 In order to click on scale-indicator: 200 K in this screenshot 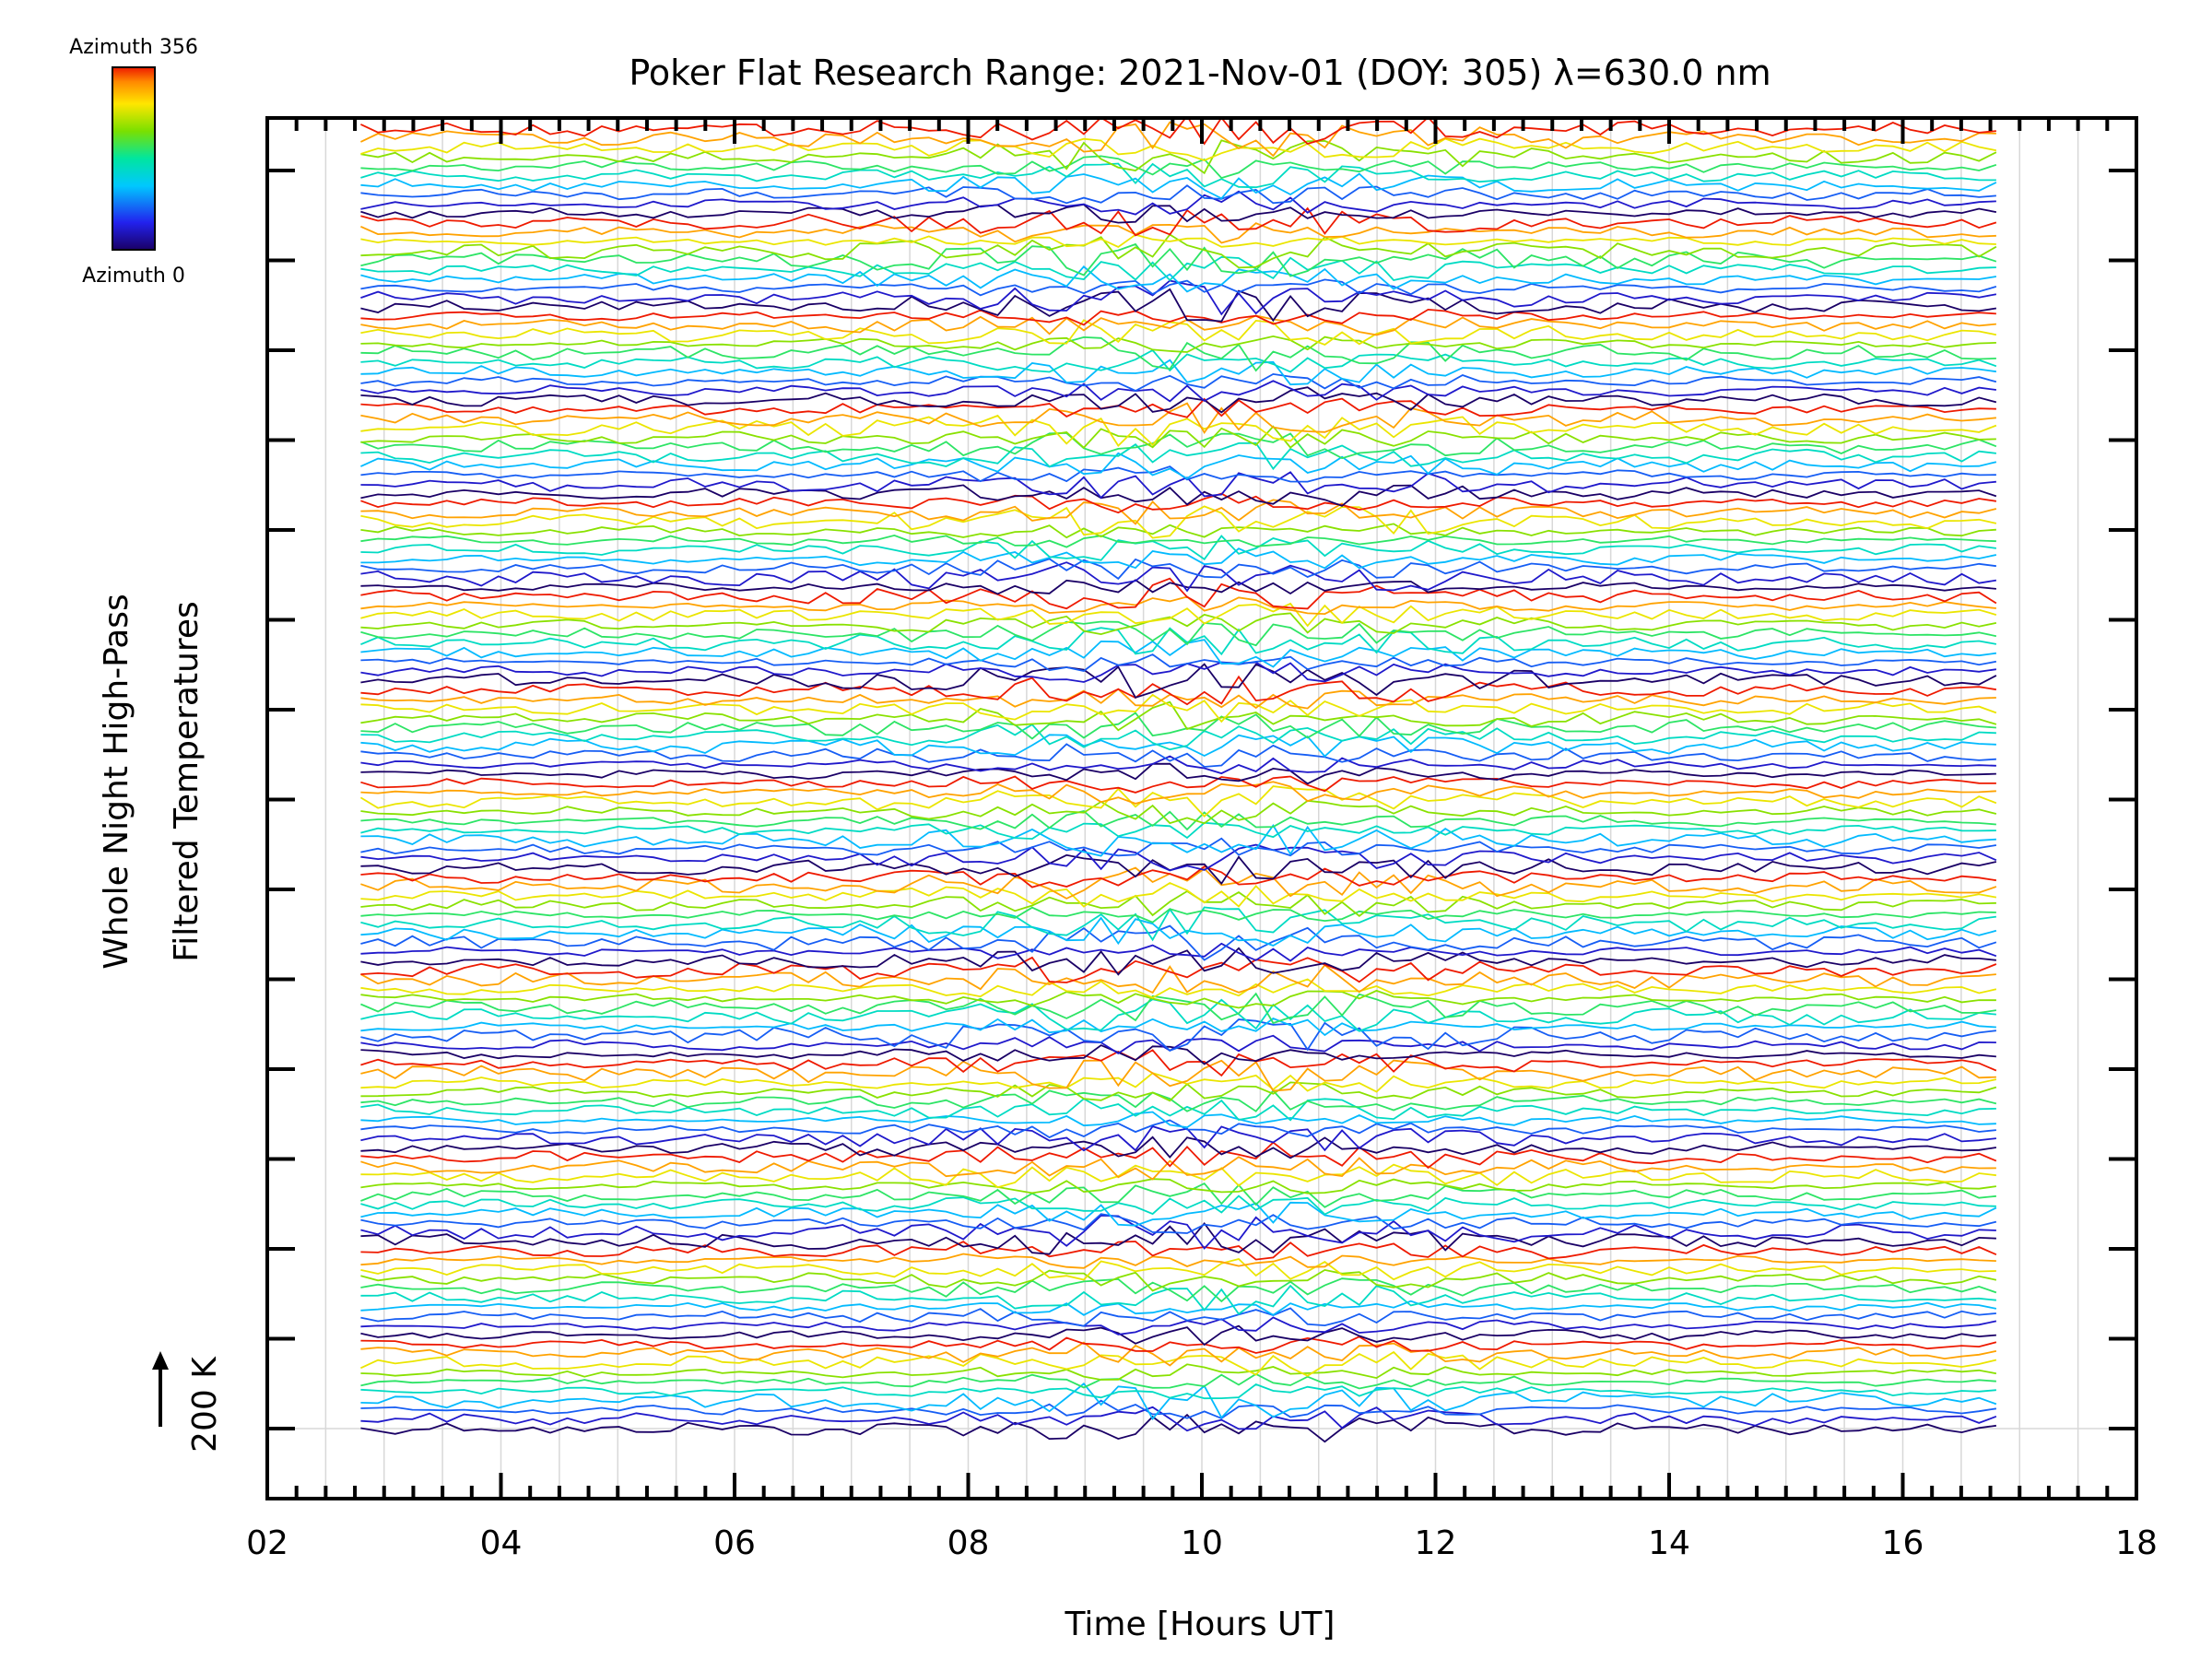, I will do `click(188, 1402)`.